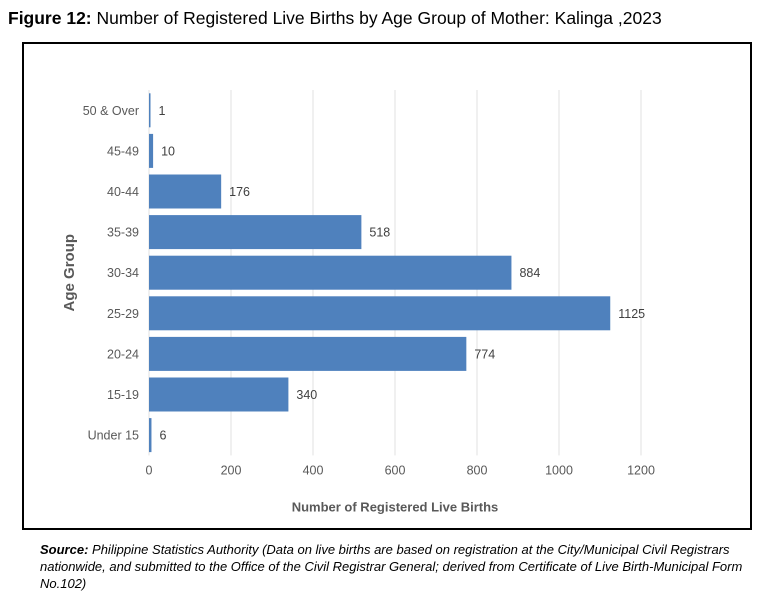 The height and width of the screenshot is (598, 782). I want to click on y-tick-label: 25-29, so click(123, 314).